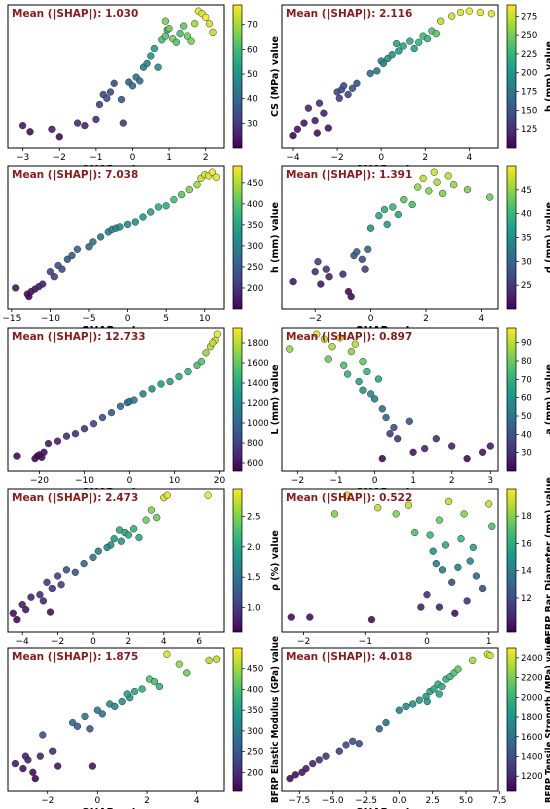 This screenshot has height=809, width=550. What do you see at coordinates (75, 175) in the screenshot?
I see `mean-shap-annotation: Mean (|SHAP|): 7.038` at bounding box center [75, 175].